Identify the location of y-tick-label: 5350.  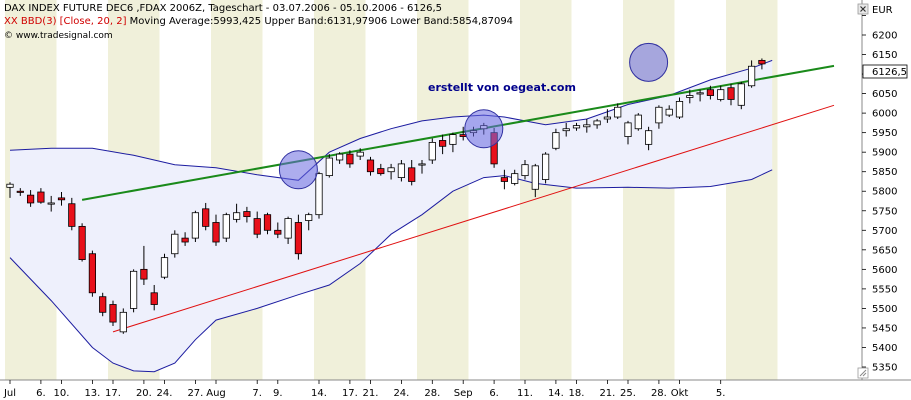
(884, 368).